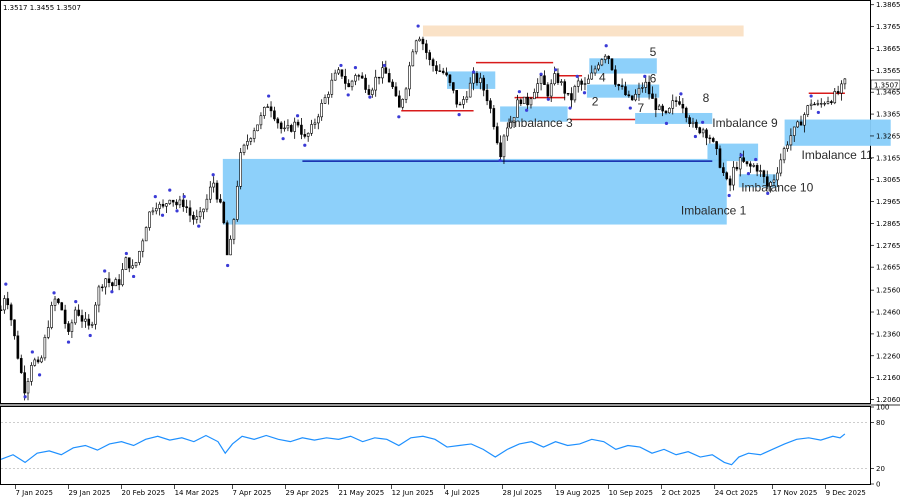 This screenshot has width=900, height=500. I want to click on oscillator-line, so click(423, 449).